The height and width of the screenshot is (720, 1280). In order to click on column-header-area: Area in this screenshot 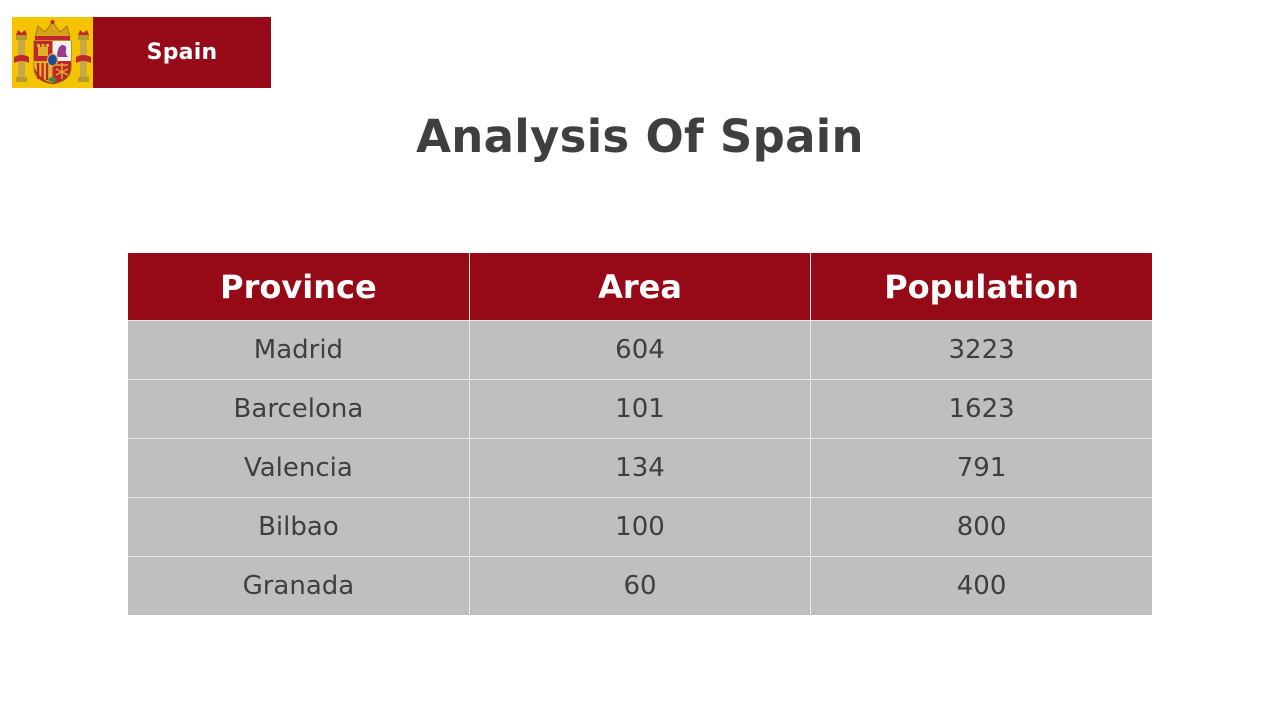, I will do `click(640, 287)`.